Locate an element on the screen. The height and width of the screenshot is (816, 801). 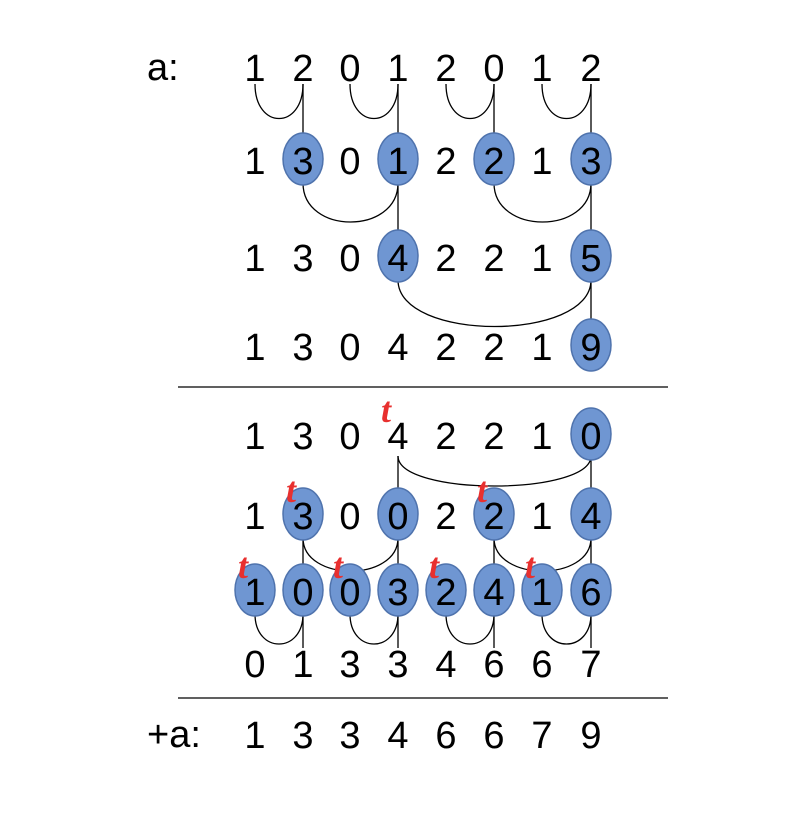
down-row-4-digit-1: 1 is located at coordinates (302, 665).